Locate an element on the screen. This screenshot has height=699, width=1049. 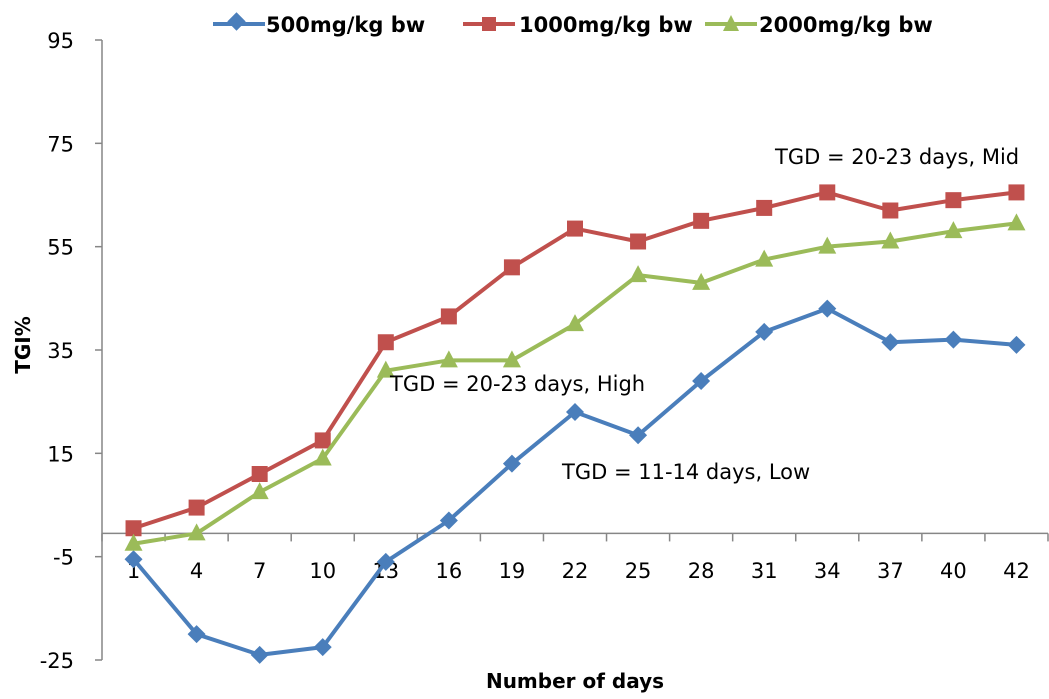
legend-label-1000: 1000mg/kg bw is located at coordinates (606, 25).